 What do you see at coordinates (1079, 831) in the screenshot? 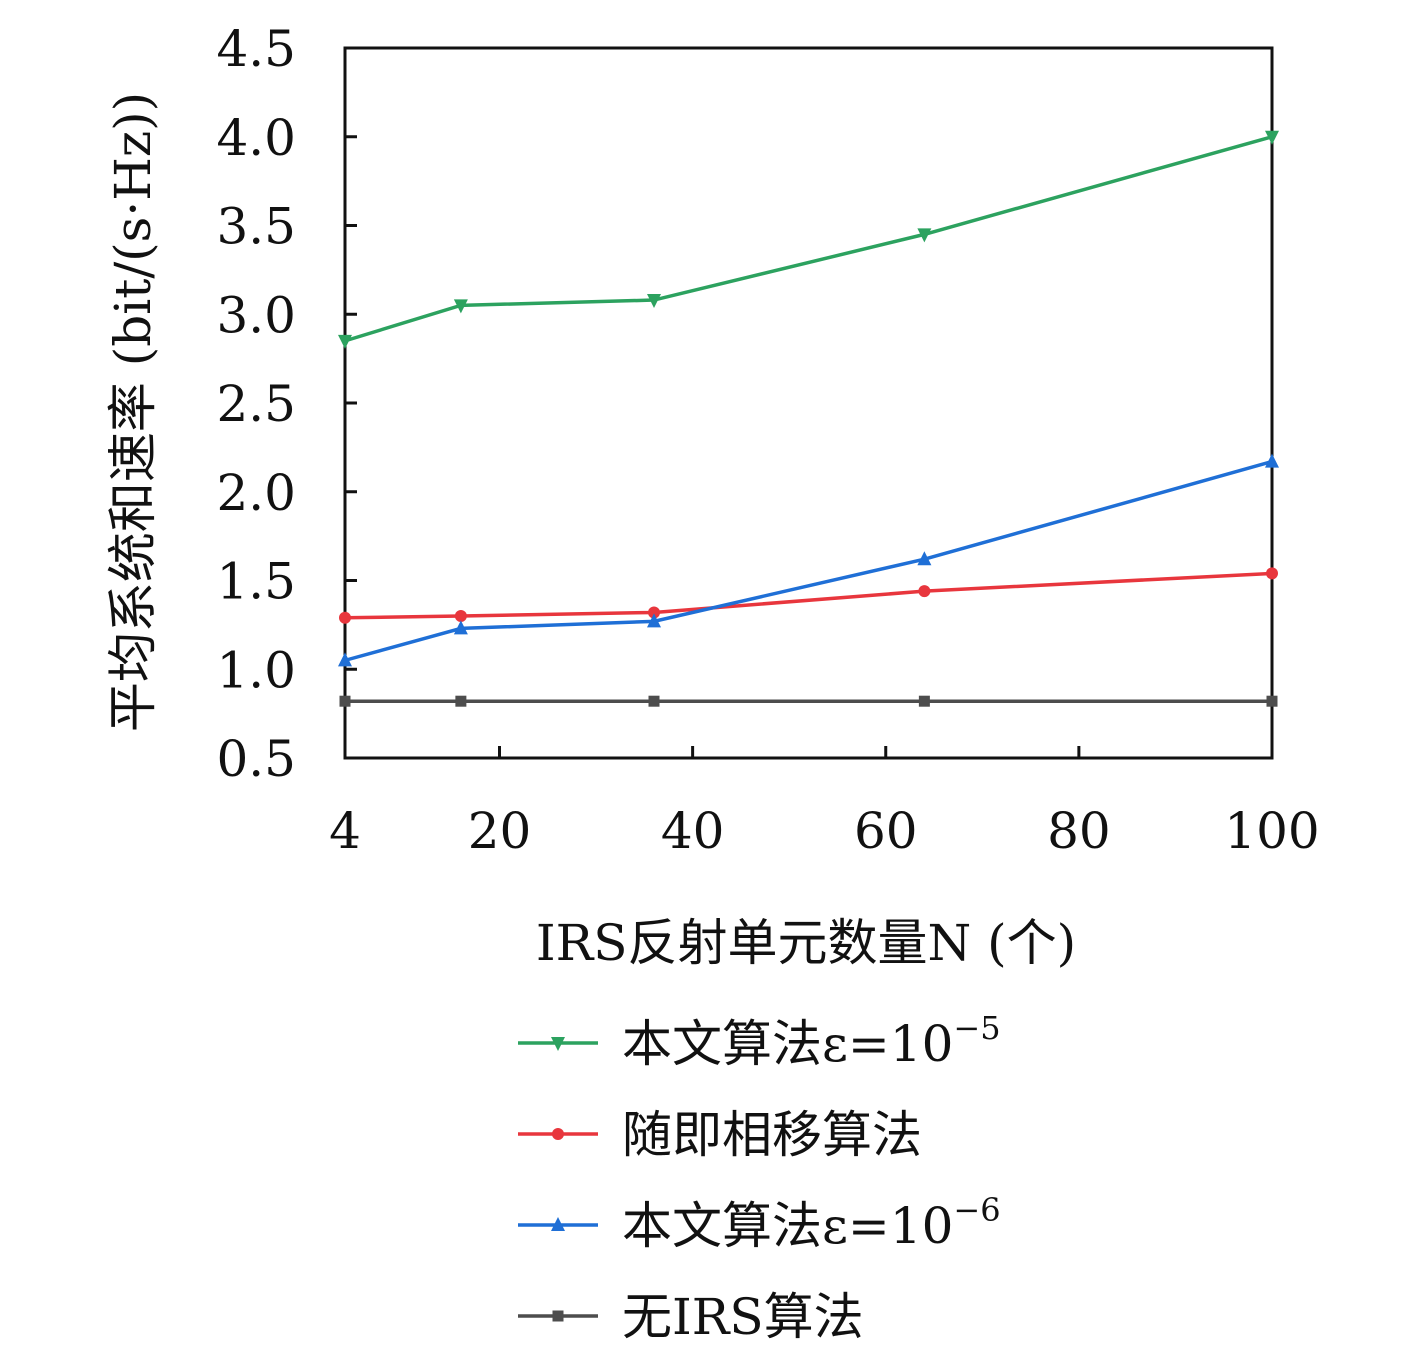
I see `x-tick-label: 80` at bounding box center [1079, 831].